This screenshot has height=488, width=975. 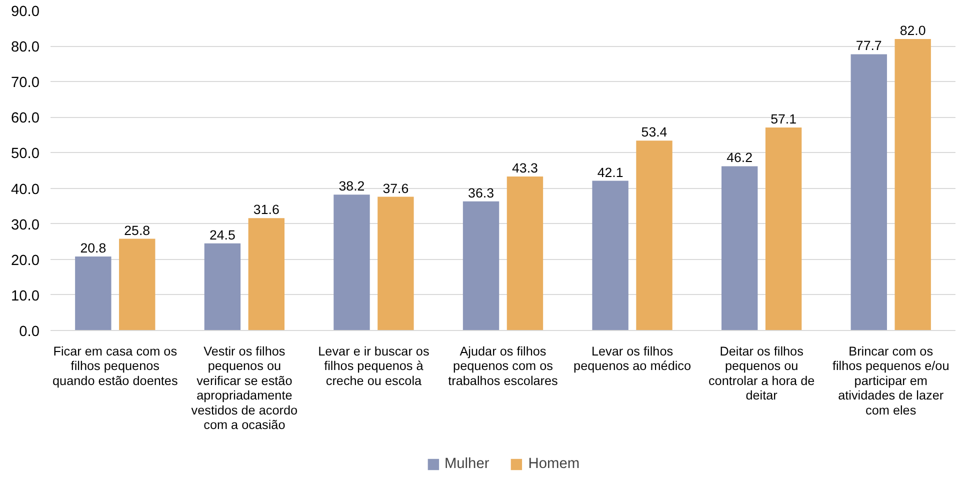 What do you see at coordinates (503, 366) in the screenshot?
I see `x-tick-label: Ajudar os filhos pequenos com os trabalhos escolares` at bounding box center [503, 366].